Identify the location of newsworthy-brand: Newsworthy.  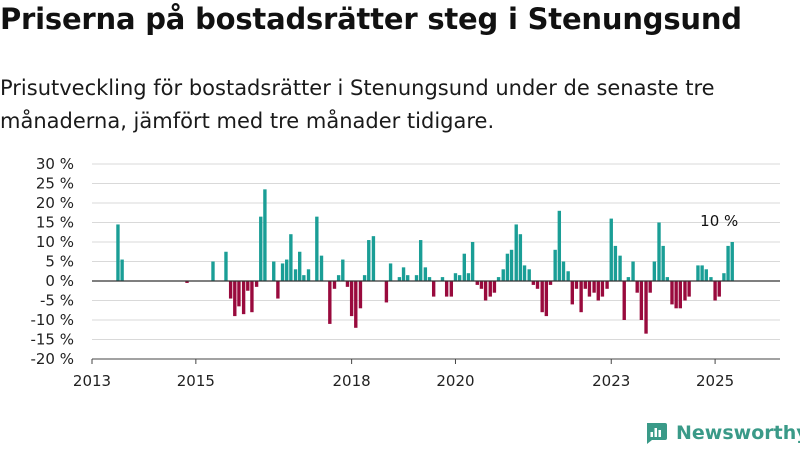
(722, 433).